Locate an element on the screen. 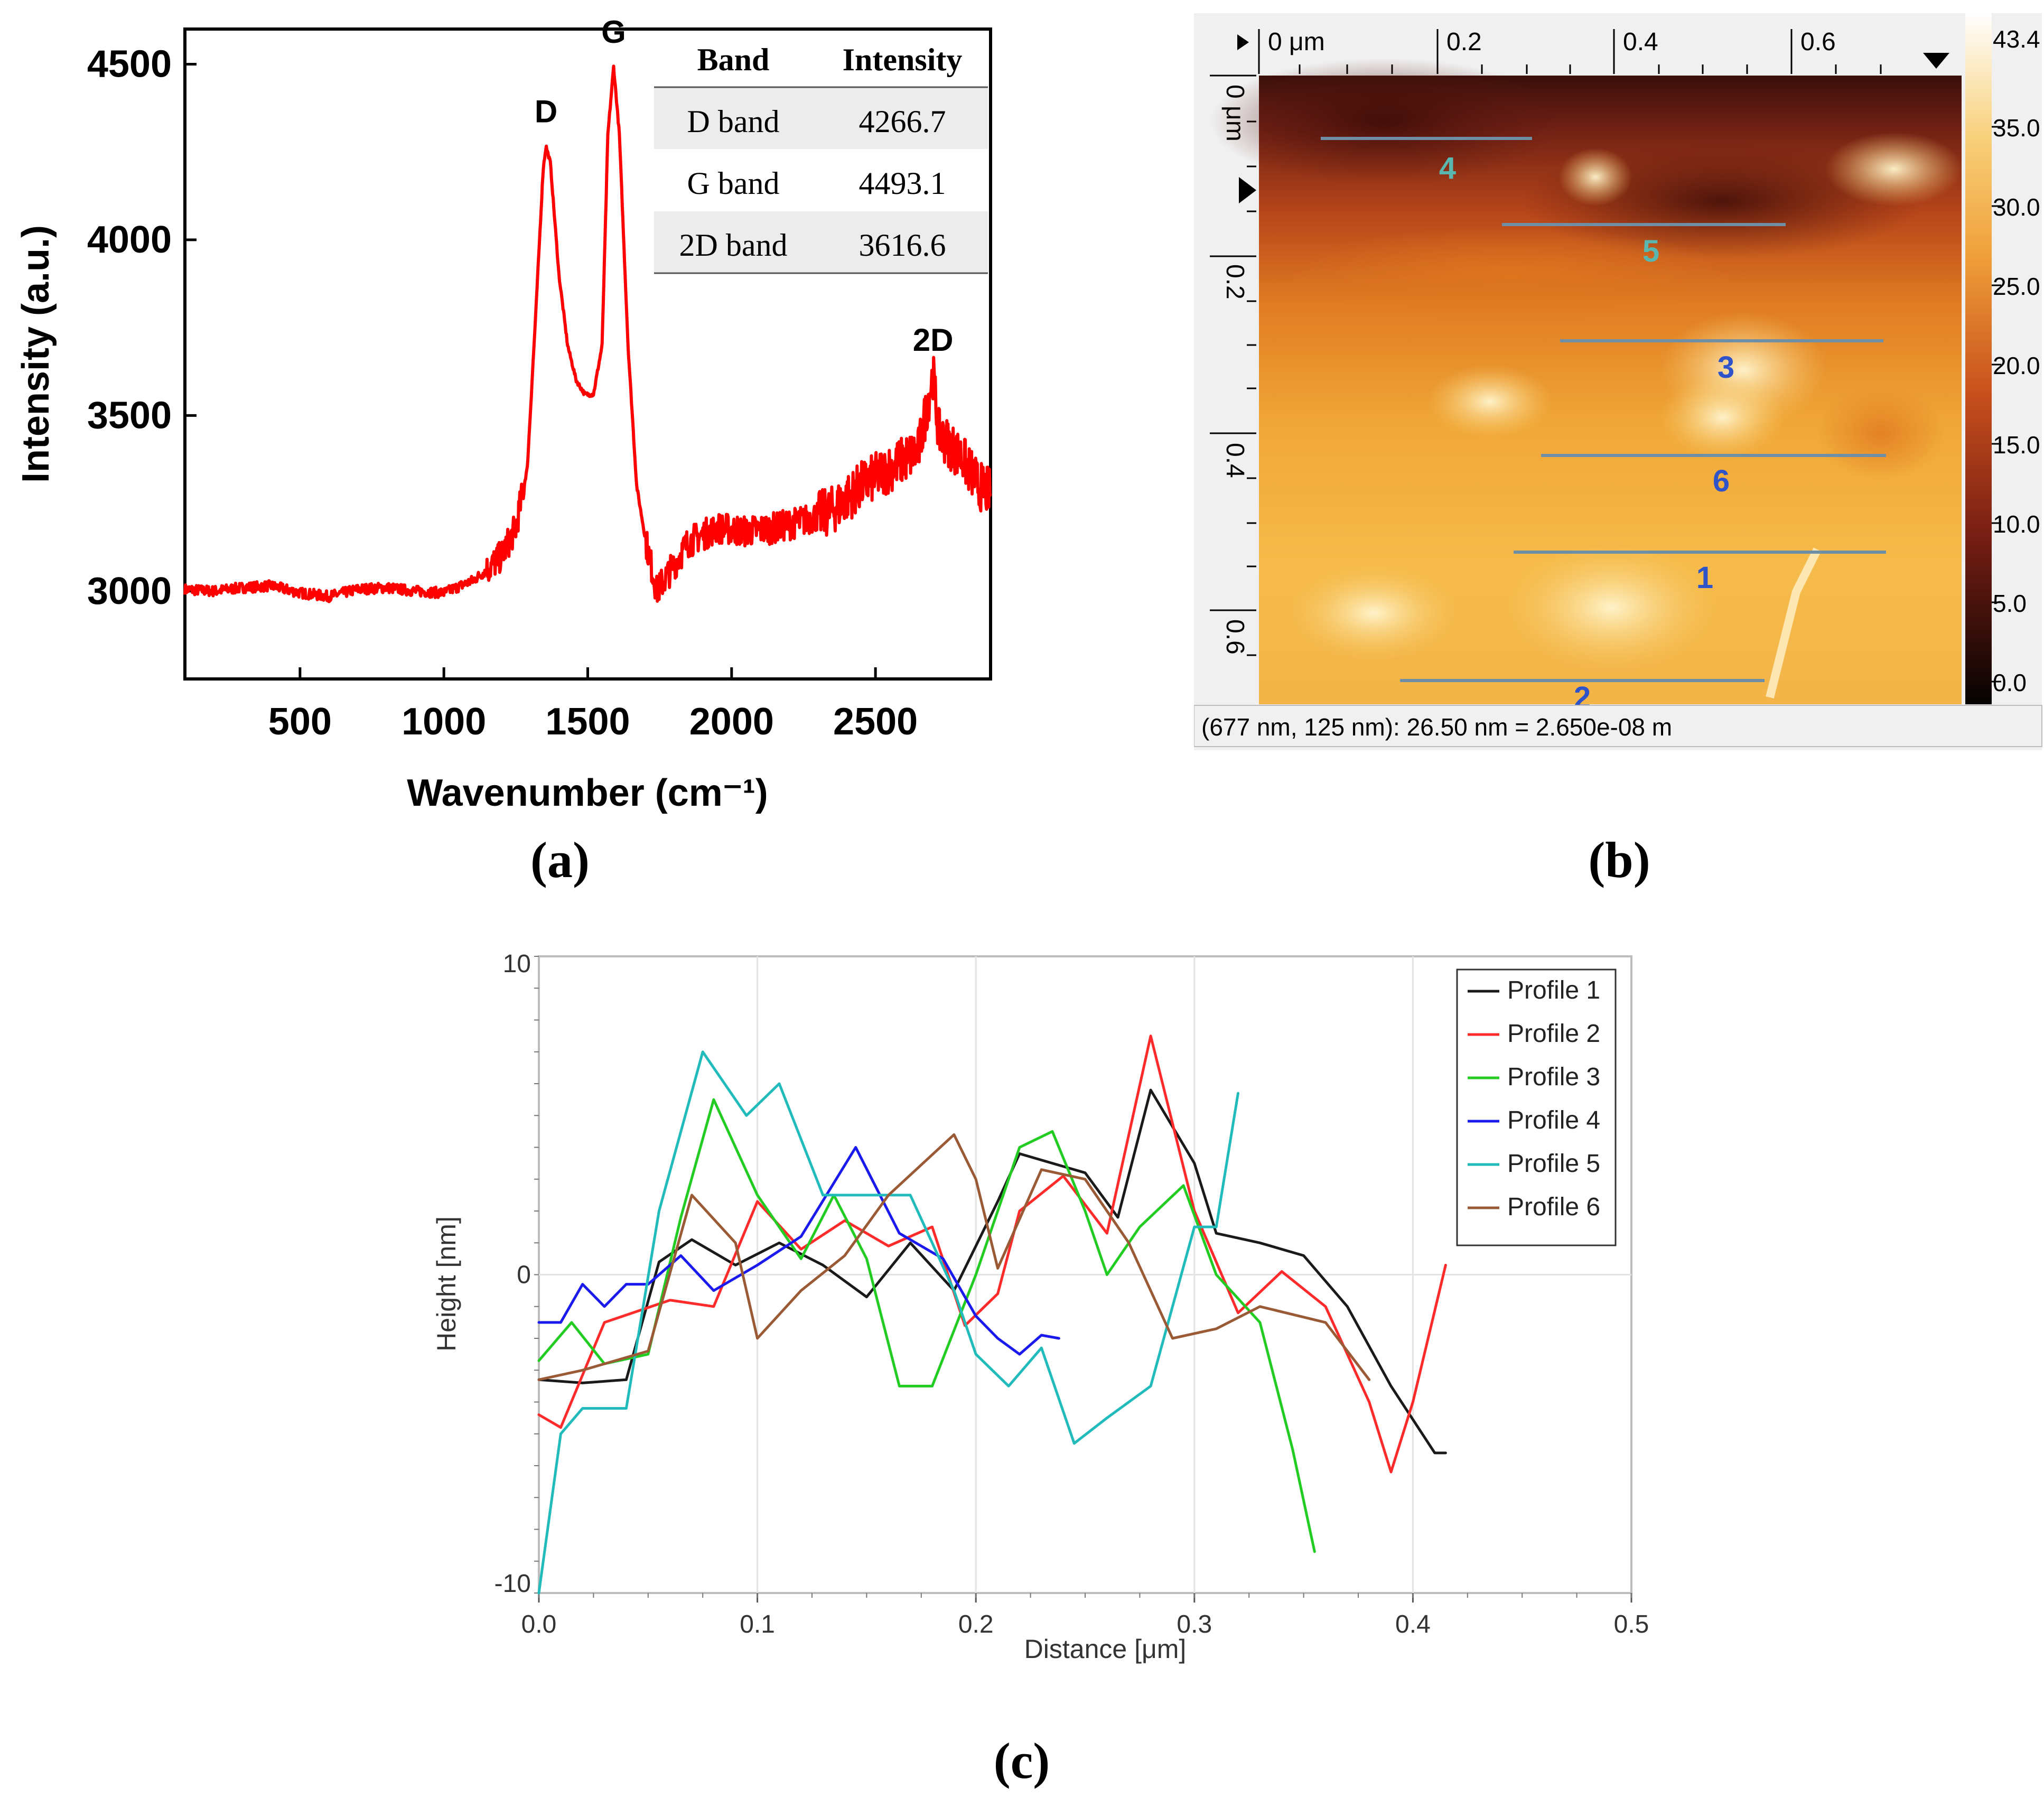 The height and width of the screenshot is (1807, 2044). profile-label-3: 3 is located at coordinates (1726, 367).